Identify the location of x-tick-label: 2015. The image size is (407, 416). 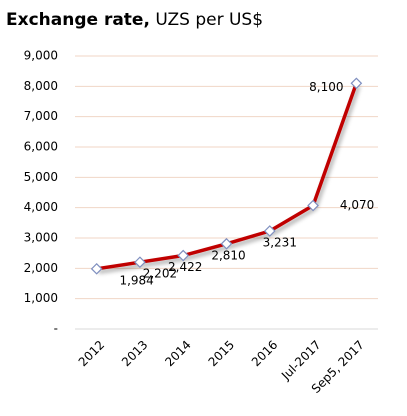
(221, 353).